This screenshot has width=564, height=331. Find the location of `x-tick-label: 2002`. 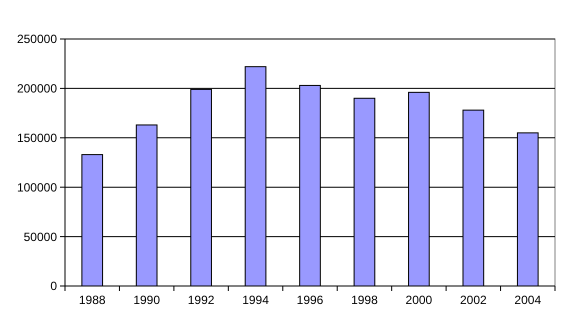

x-tick-label: 2002 is located at coordinates (474, 300).